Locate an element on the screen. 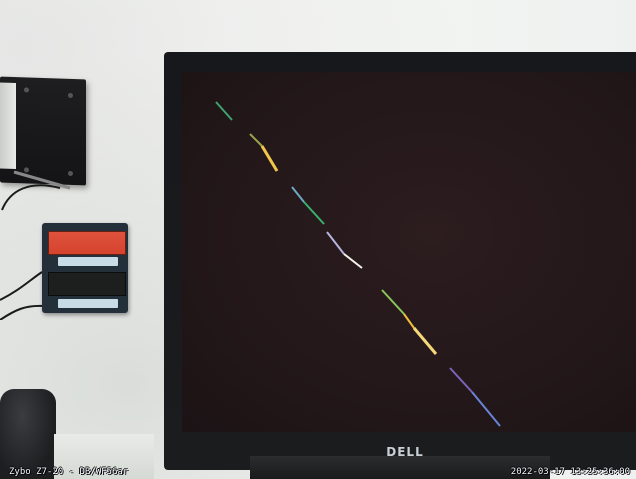 The image size is (636, 479). lcd-display-module is located at coordinates (85, 268).